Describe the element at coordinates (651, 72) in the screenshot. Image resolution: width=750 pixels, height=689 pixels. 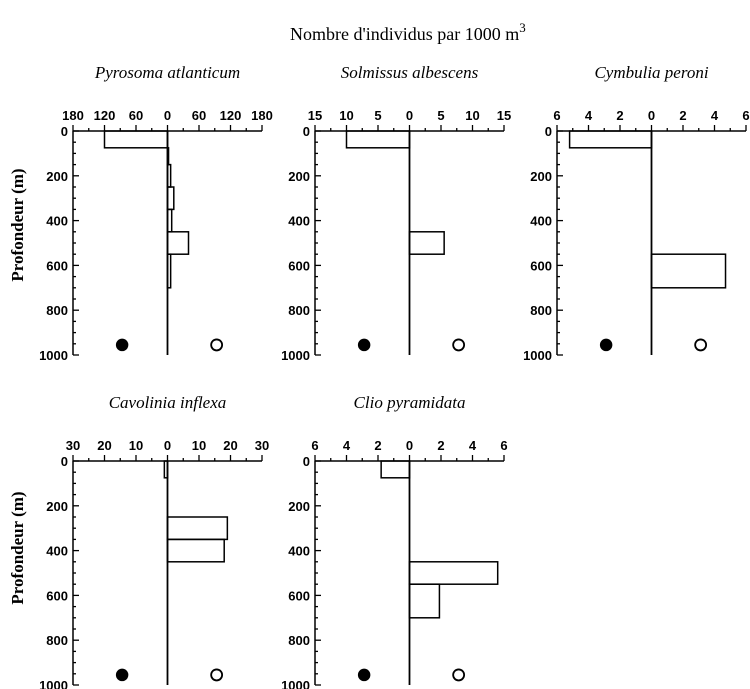
I see `panel-title: Cymbulia peroni` at that location.